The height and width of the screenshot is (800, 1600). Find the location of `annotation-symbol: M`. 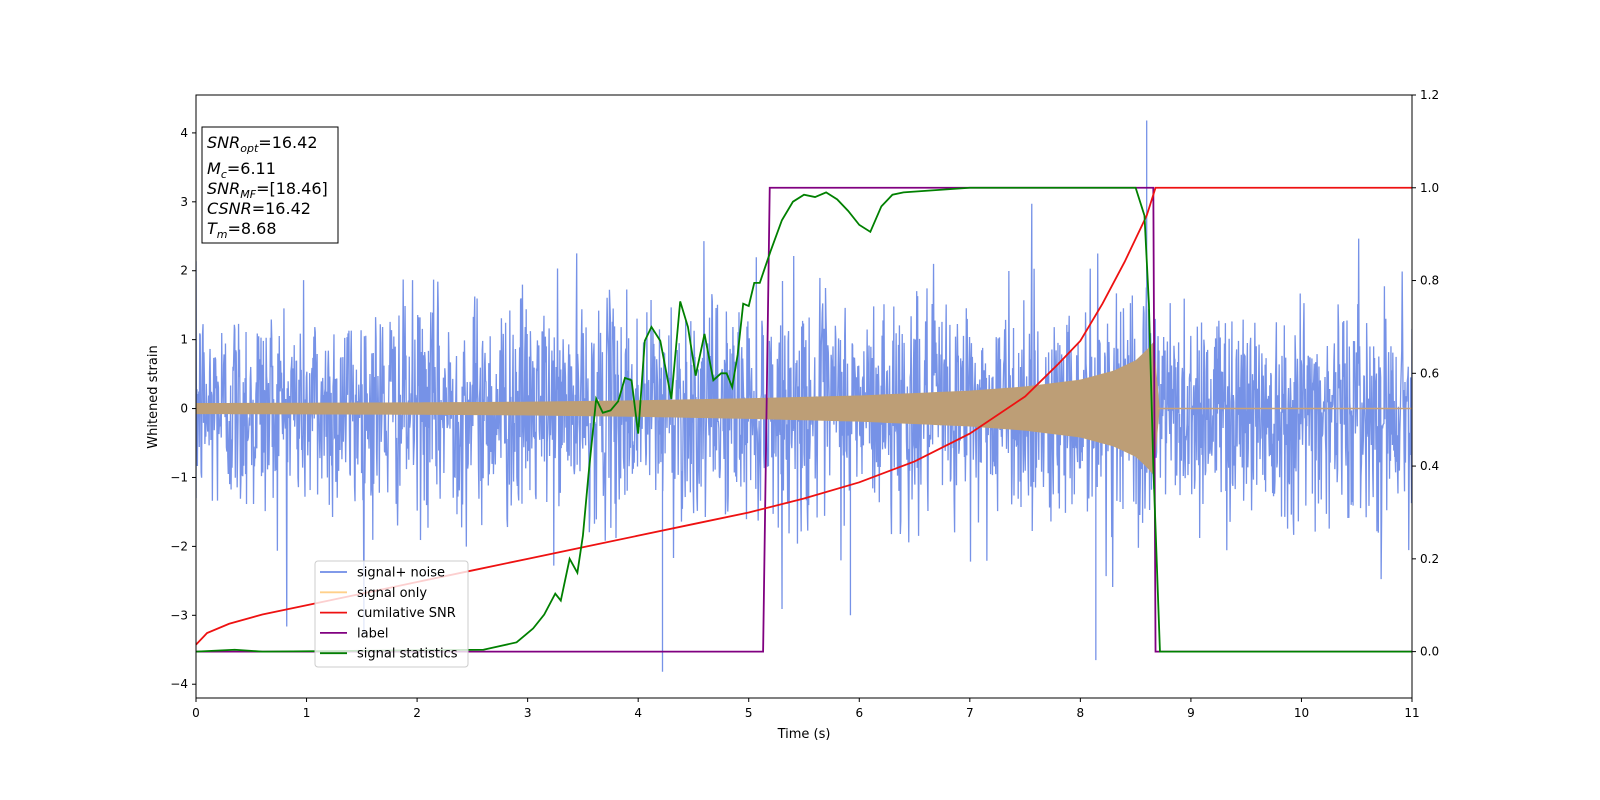

annotation-symbol: M is located at coordinates (214, 168).